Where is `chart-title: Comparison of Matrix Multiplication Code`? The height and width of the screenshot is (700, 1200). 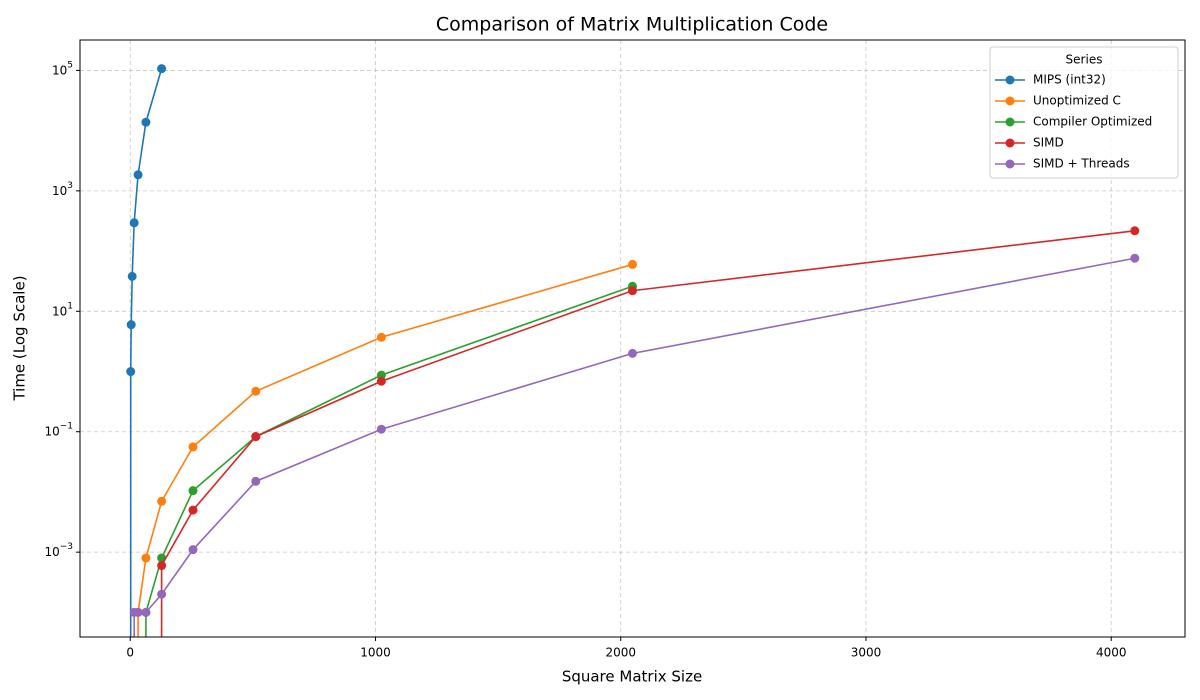 chart-title: Comparison of Matrix Multiplication Code is located at coordinates (632, 25).